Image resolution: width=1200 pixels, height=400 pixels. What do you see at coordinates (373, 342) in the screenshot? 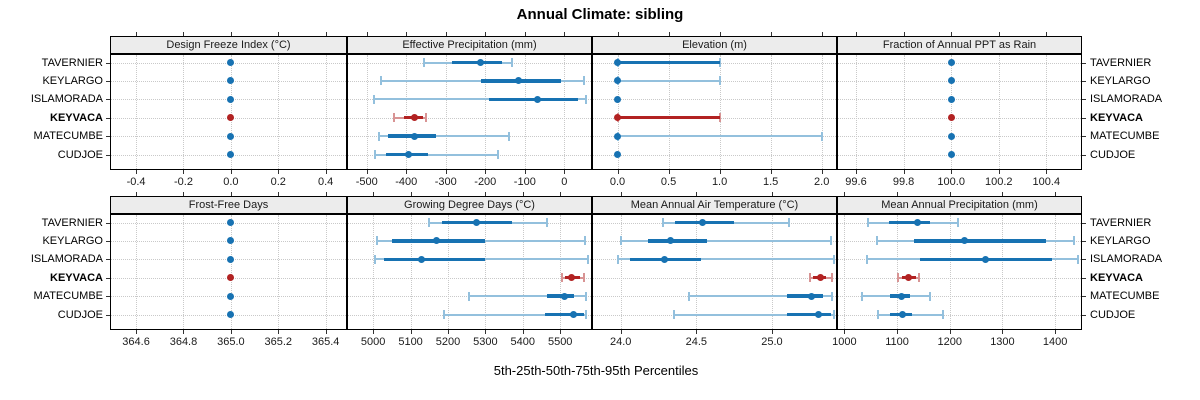
I see `axis-tick-label: 5000` at bounding box center [373, 342].